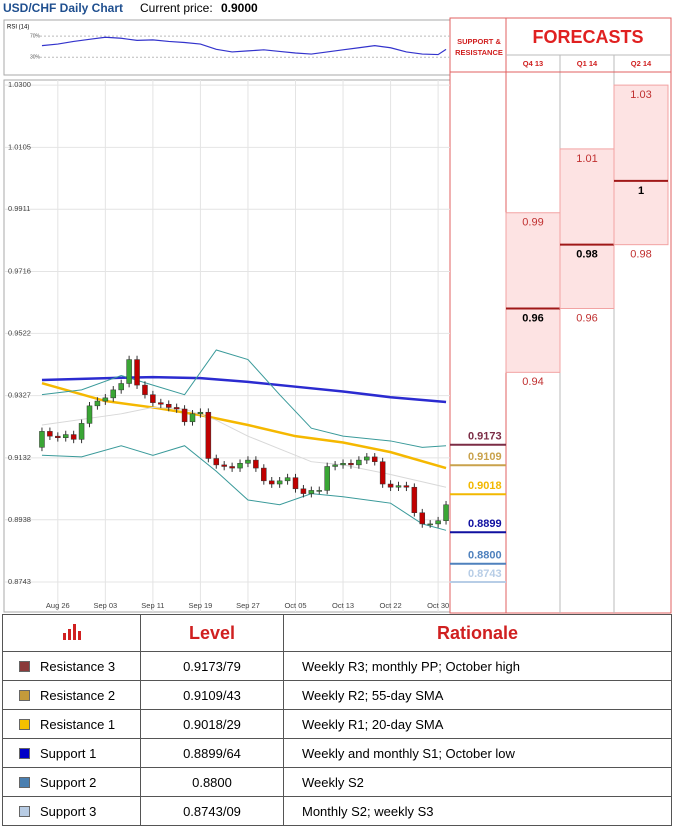 This screenshot has width=675, height=828. I want to click on level-cell: 0.9109/43, so click(212, 695).